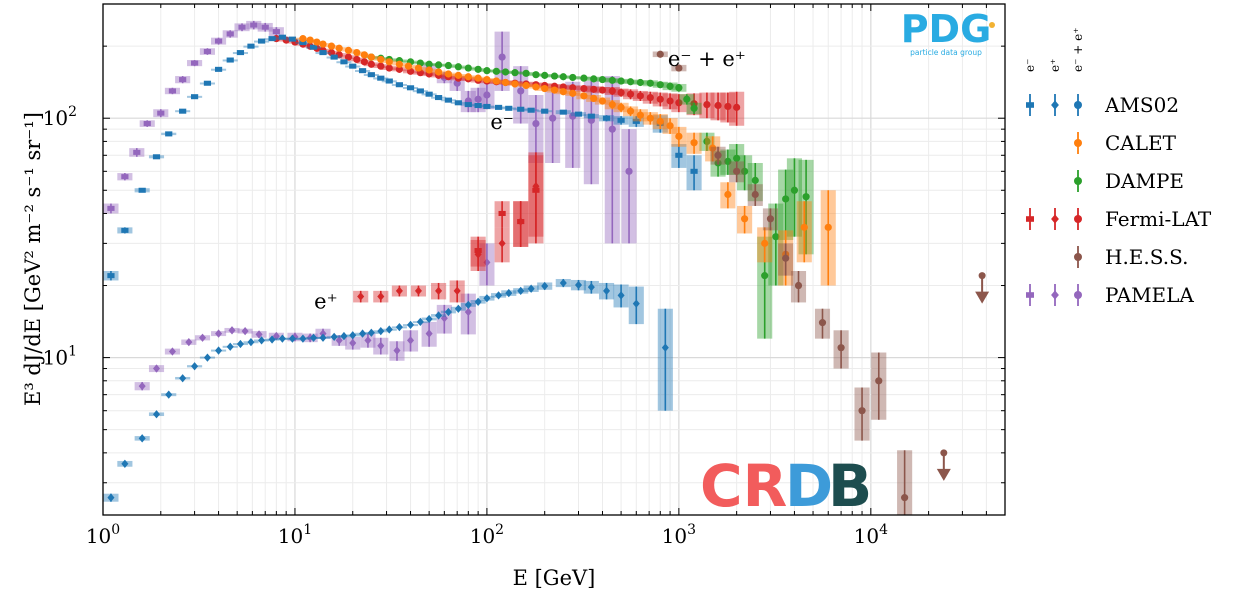  What do you see at coordinates (1131, 257) in the screenshot?
I see `legend-entry-h-e-s-s-: H.E.S.S.` at bounding box center [1131, 257].